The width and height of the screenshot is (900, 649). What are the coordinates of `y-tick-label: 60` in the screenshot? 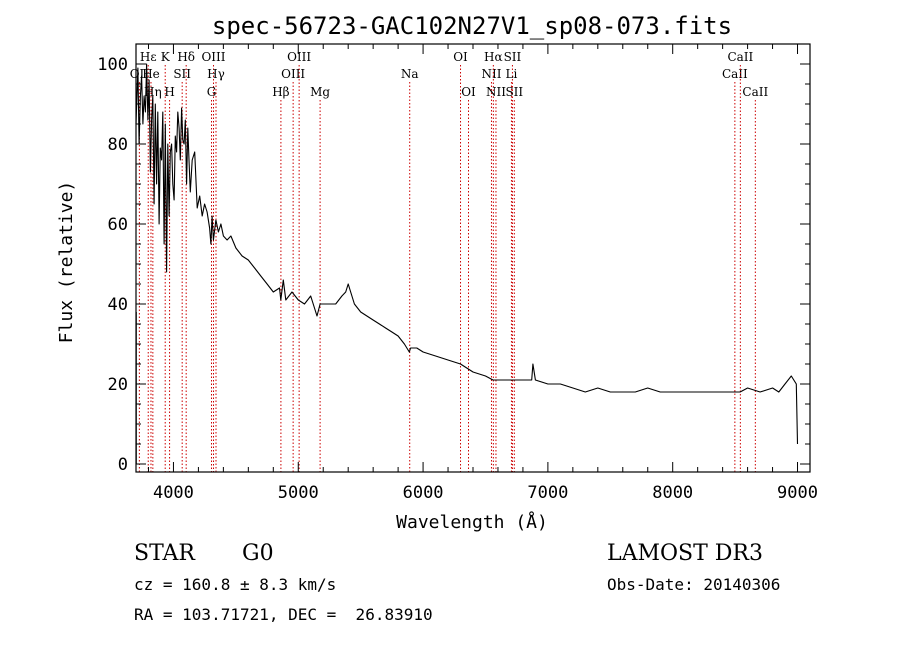 It's located at (118, 225).